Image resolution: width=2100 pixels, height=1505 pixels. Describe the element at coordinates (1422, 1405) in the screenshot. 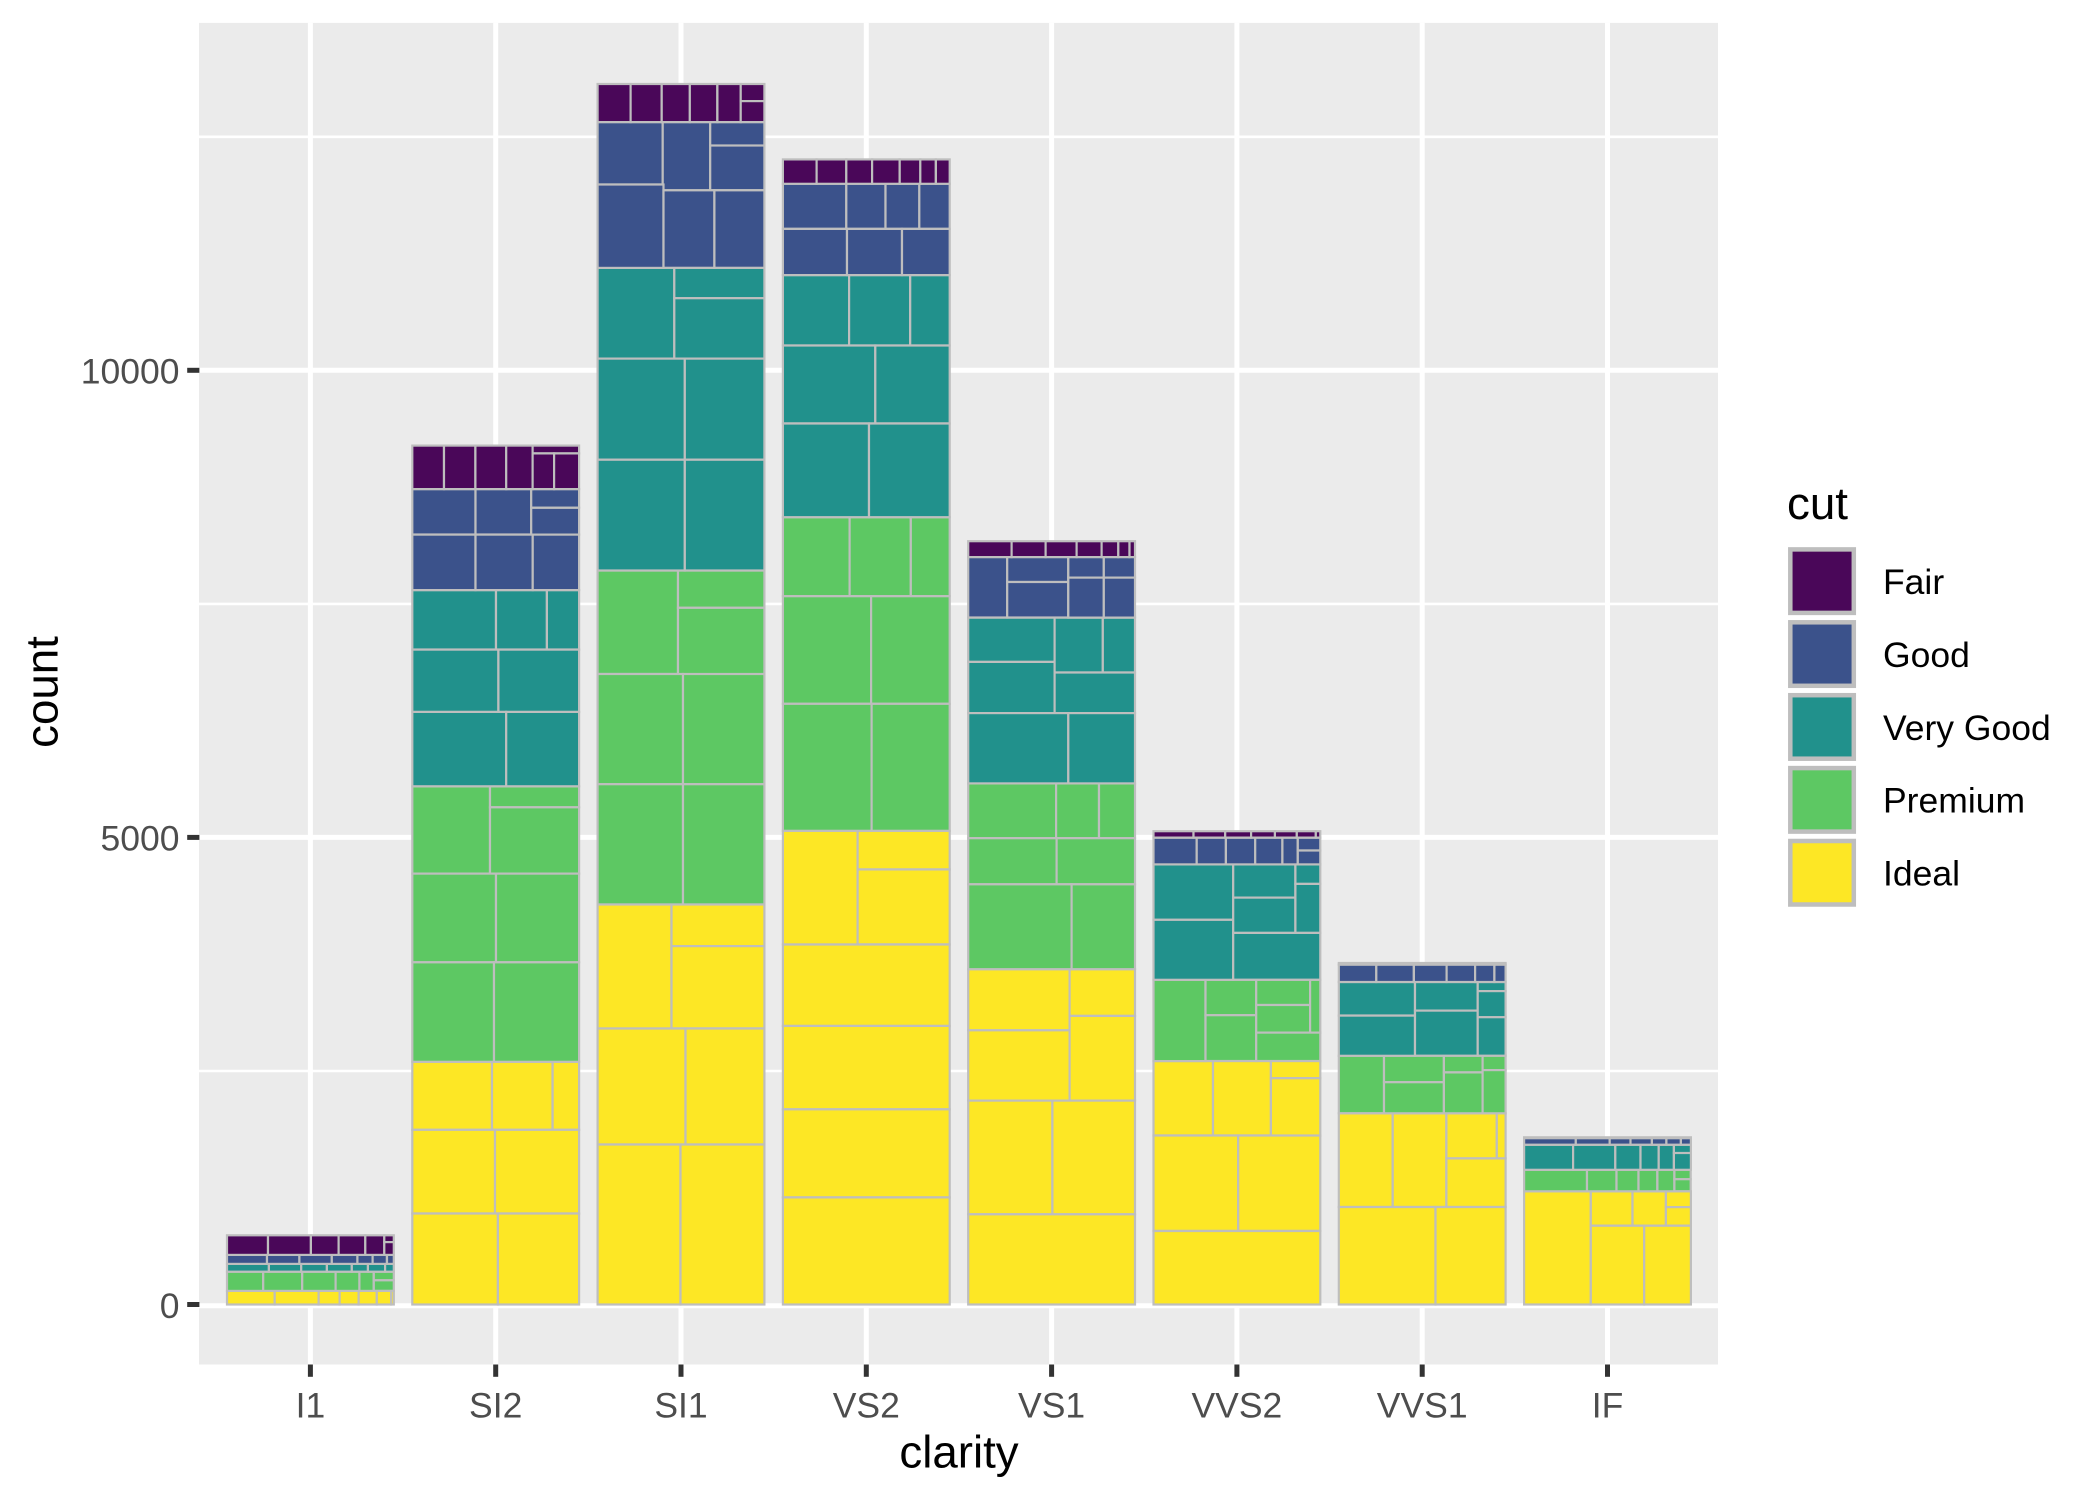

I see `svg-text: VVS1` at that location.